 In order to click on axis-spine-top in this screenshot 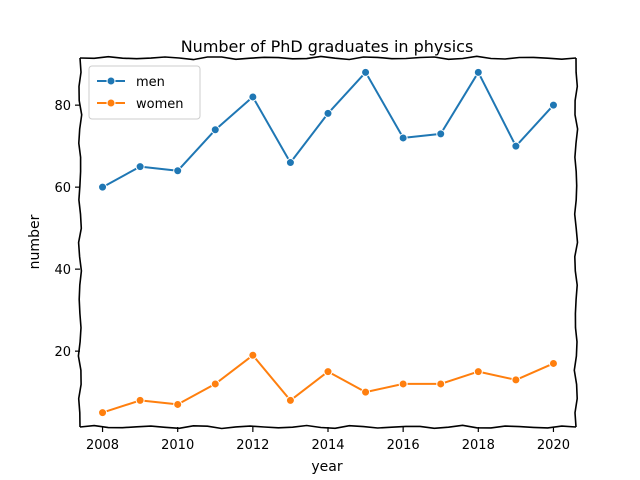, I will do `click(328, 58)`.